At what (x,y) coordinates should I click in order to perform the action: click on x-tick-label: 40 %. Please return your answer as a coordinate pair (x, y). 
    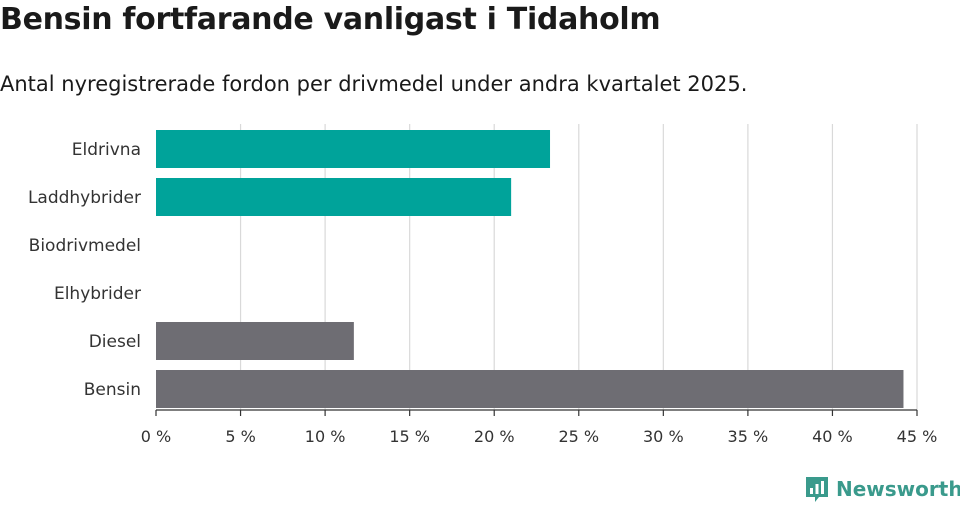
    Looking at the image, I should click on (832, 436).